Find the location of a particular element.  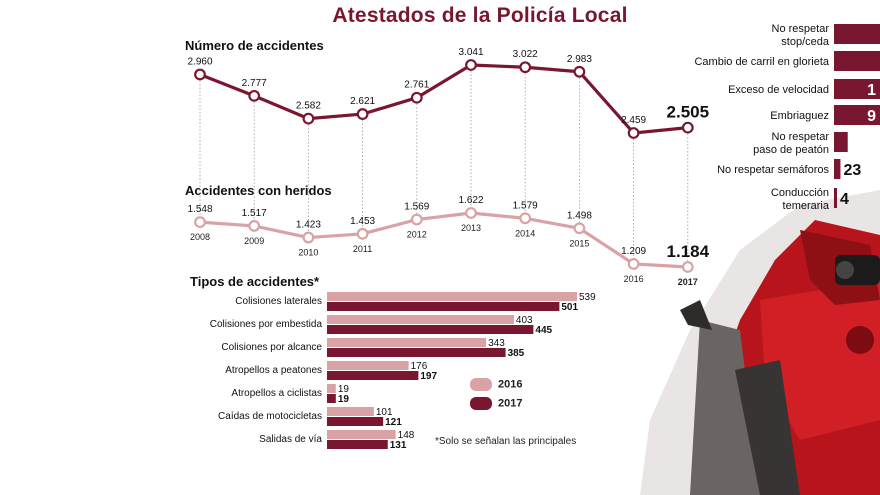

injuries-label-2011: 1.453 is located at coordinates (362, 221).